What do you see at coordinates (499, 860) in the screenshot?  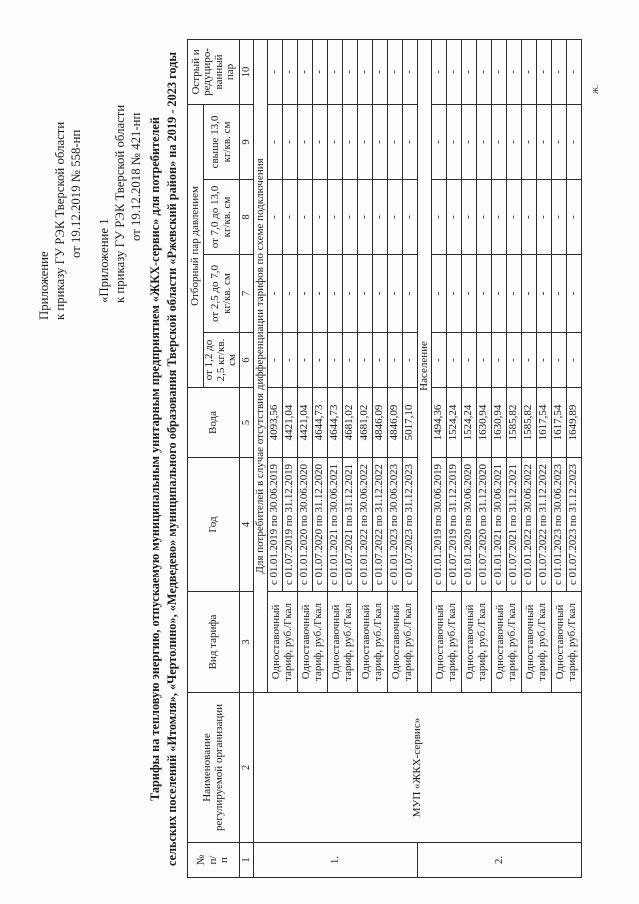 I see `section-number-cell: 2.` at bounding box center [499, 860].